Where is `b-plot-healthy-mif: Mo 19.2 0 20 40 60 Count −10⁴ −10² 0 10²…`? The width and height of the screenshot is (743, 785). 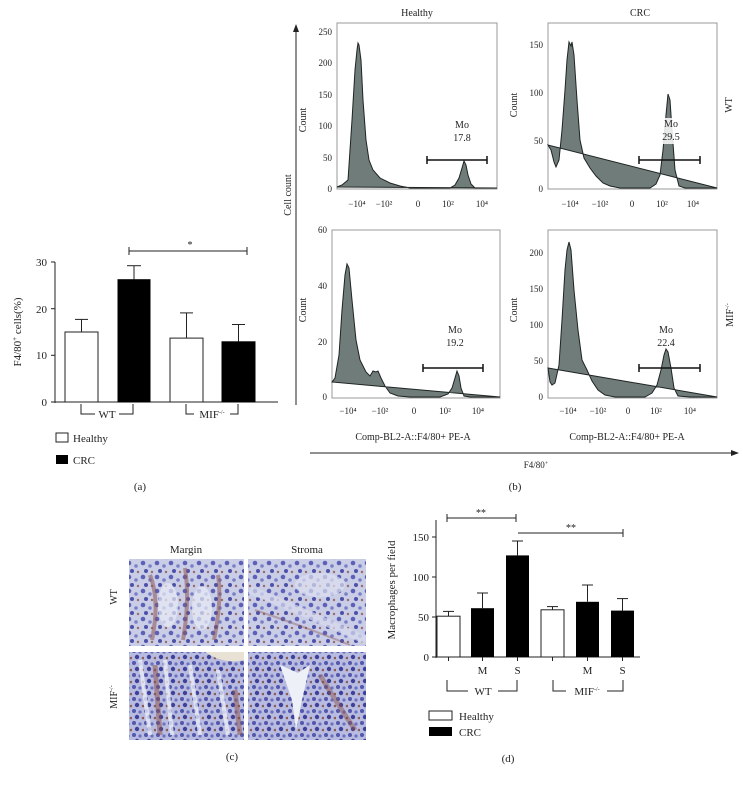
b-plot-healthy-mif: Mo 19.2 0 20 40 60 Count −10⁴ −10² 0 10²… is located at coordinates (399, 320).